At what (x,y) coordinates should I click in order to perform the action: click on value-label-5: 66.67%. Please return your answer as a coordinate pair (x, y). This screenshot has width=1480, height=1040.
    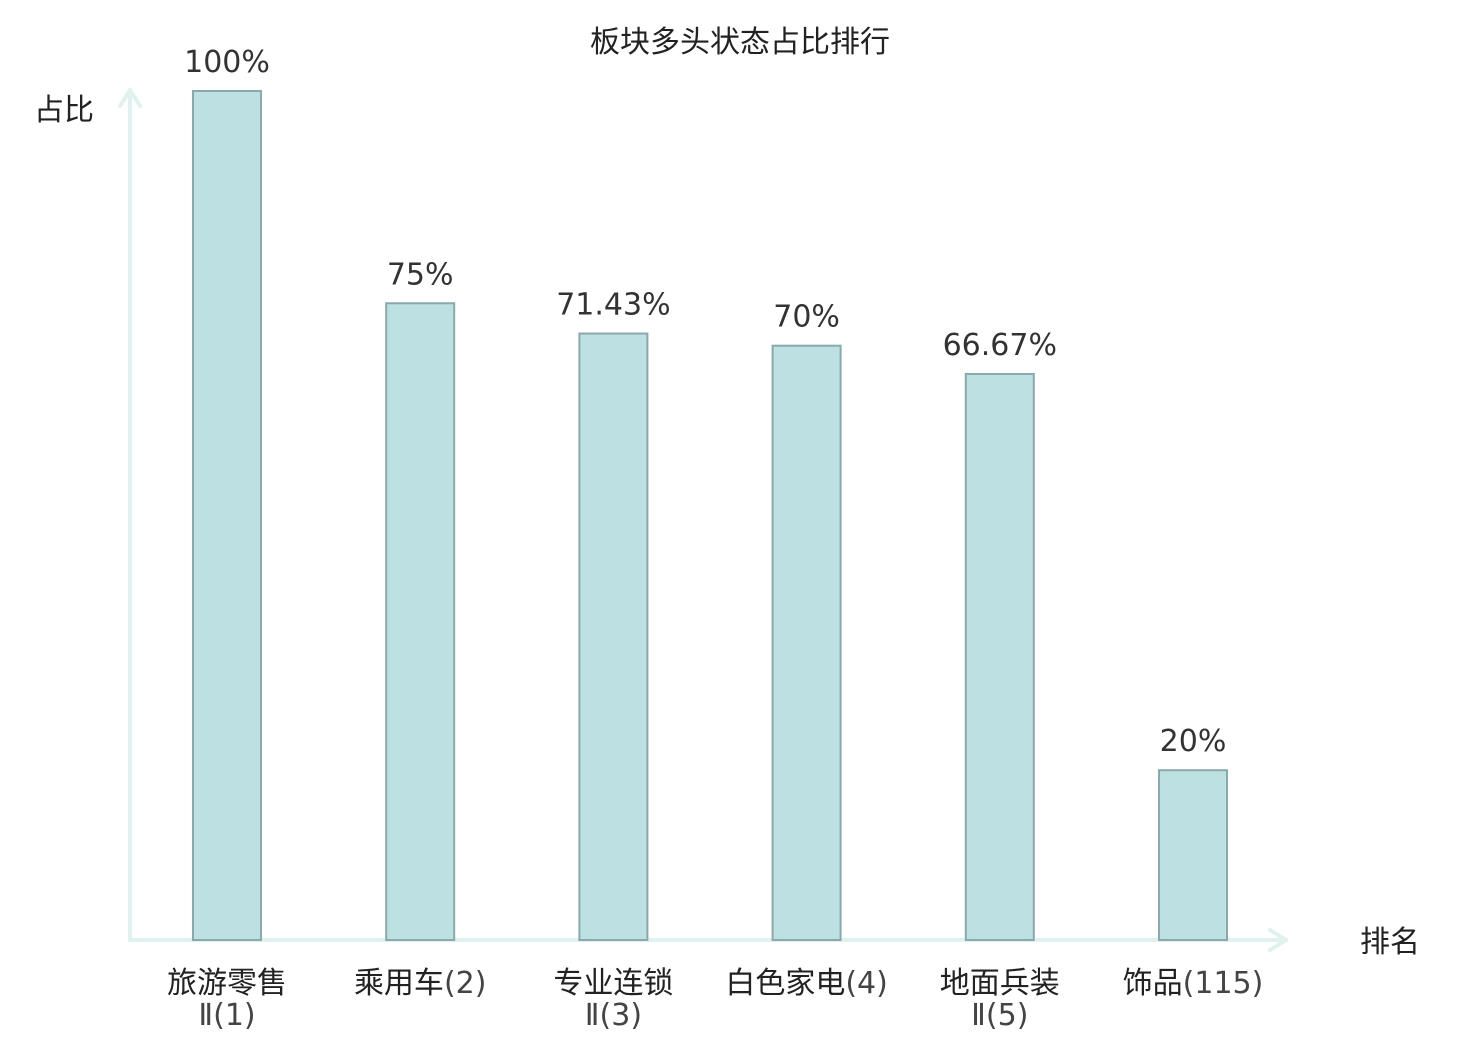
    Looking at the image, I should click on (1000, 345).